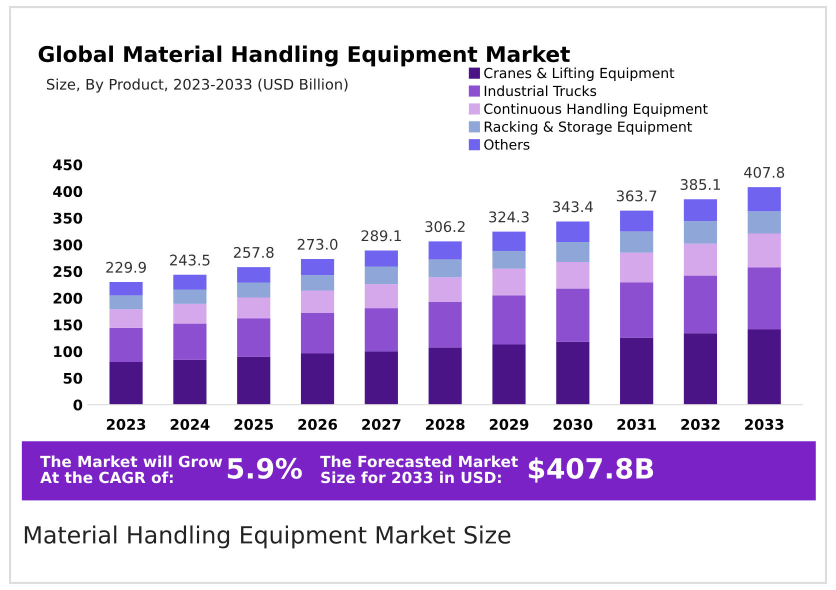 Image resolution: width=836 pixels, height=590 pixels. I want to click on total-label: 407.8, so click(764, 172).